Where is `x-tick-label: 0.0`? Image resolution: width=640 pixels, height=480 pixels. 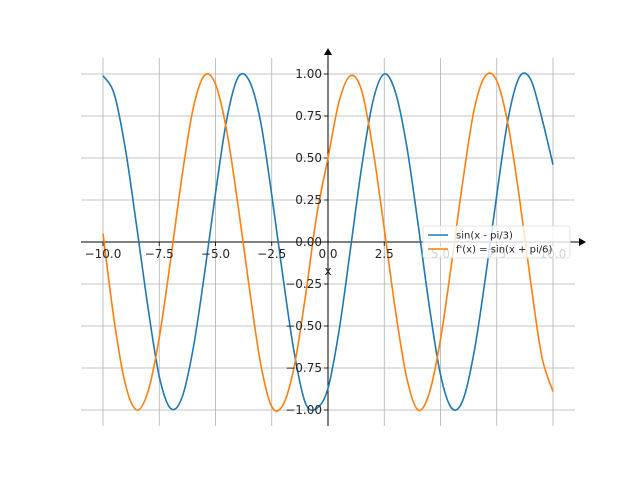
x-tick-label: 0.0 is located at coordinates (327, 254).